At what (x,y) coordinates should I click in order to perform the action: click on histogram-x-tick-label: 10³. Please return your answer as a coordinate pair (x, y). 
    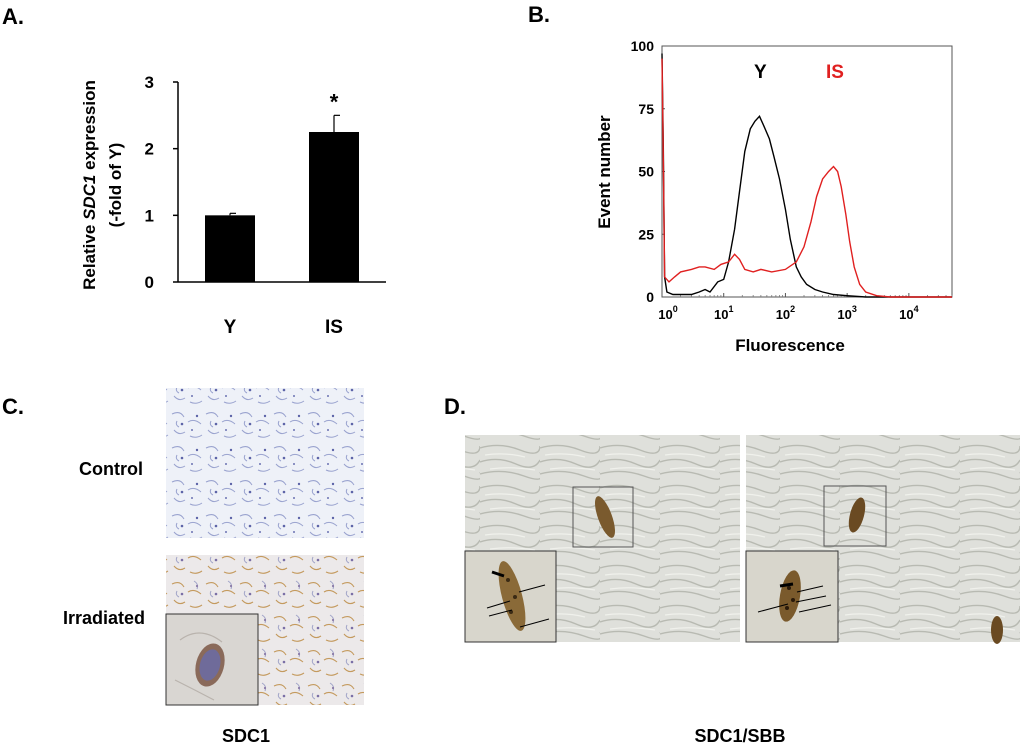
    Looking at the image, I should click on (846, 313).